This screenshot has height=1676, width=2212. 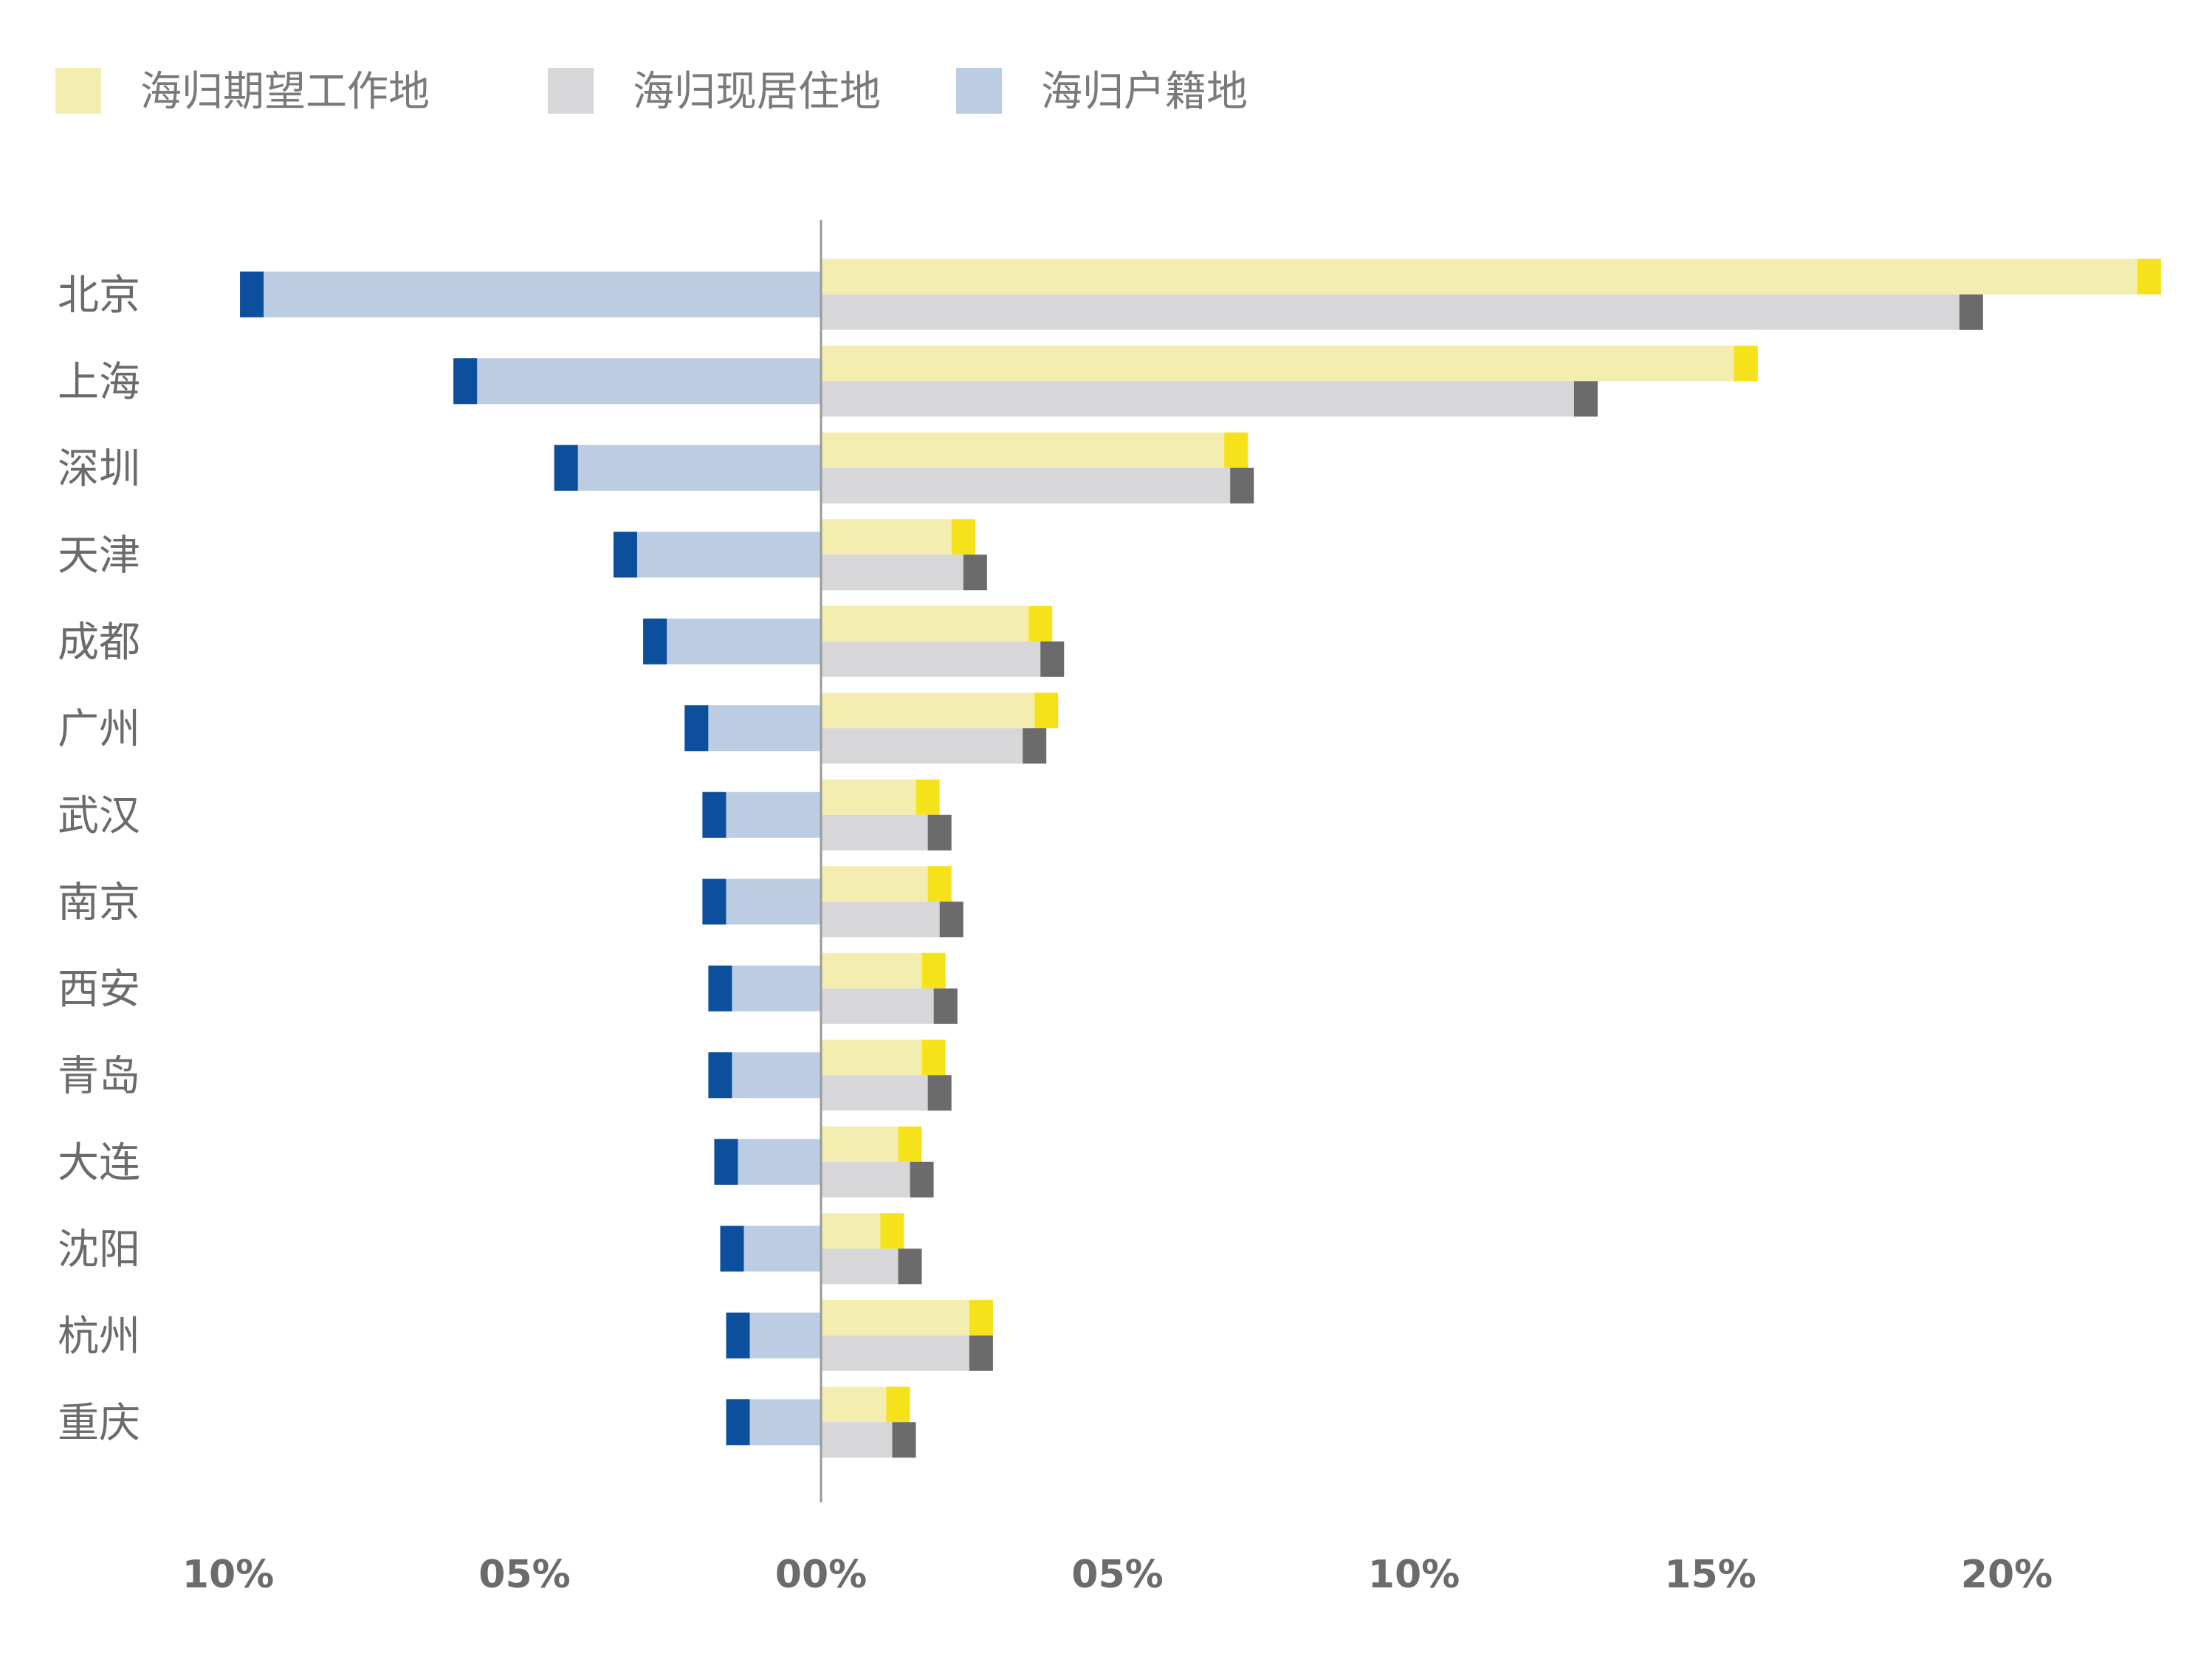 What do you see at coordinates (99, 296) in the screenshot?
I see `category-label: 北京` at bounding box center [99, 296].